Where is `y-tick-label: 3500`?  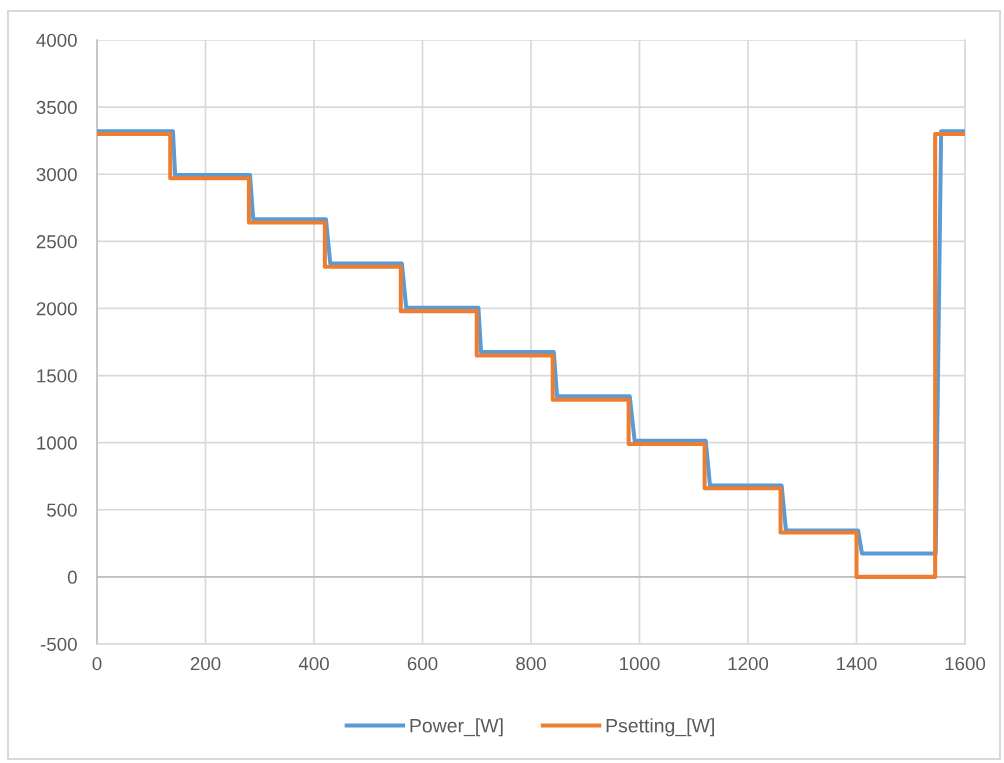
y-tick-label: 3500 is located at coordinates (56, 107).